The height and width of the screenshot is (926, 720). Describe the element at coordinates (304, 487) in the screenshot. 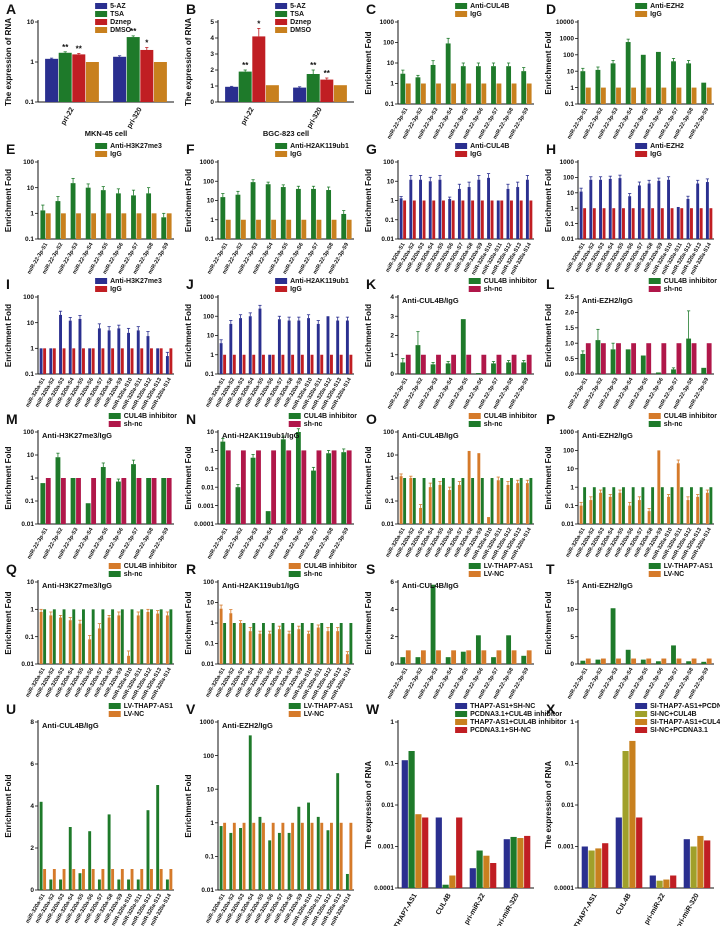

I see `bar-N-s1-c5` at that location.